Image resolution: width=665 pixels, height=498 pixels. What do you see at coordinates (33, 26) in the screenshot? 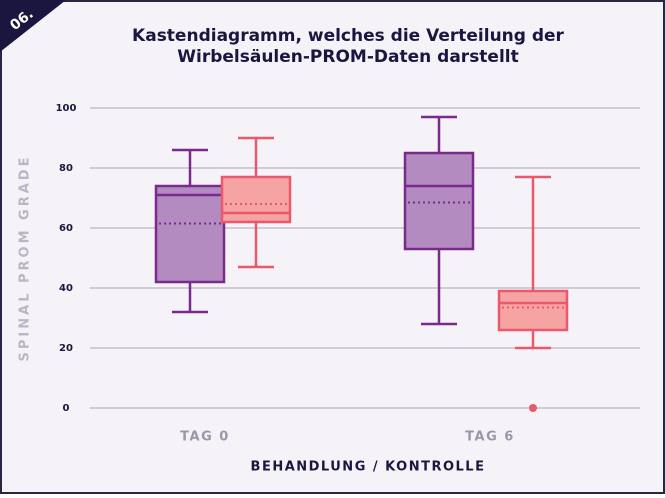
I see `badge-bg` at bounding box center [33, 26].